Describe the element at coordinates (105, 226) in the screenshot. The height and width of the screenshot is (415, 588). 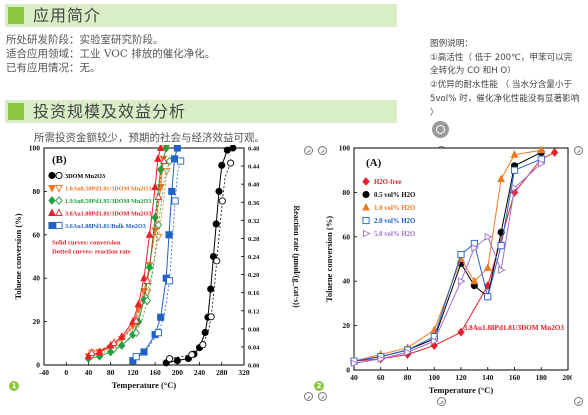
I see `legend-label: 3.6Au1.88Pd1.81/Bulk Mn2O3` at that location.